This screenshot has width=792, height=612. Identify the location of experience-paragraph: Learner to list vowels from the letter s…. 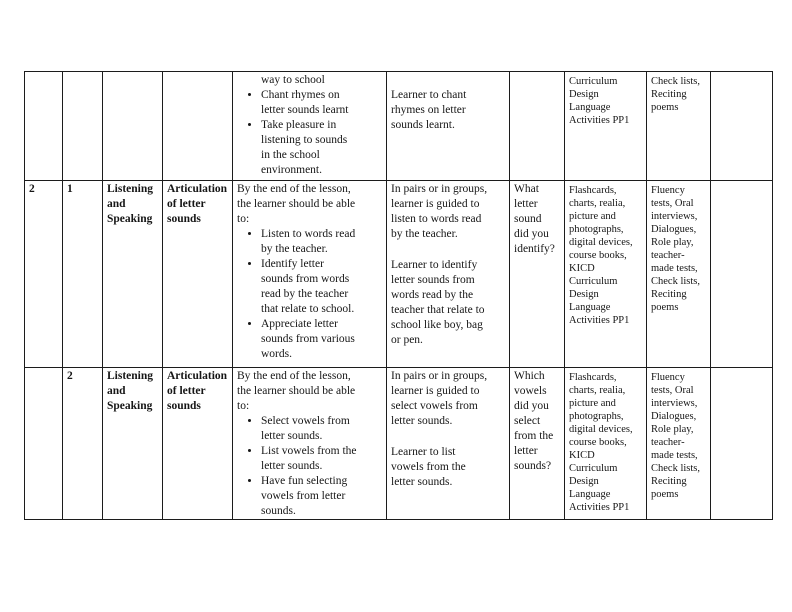
(428, 467).